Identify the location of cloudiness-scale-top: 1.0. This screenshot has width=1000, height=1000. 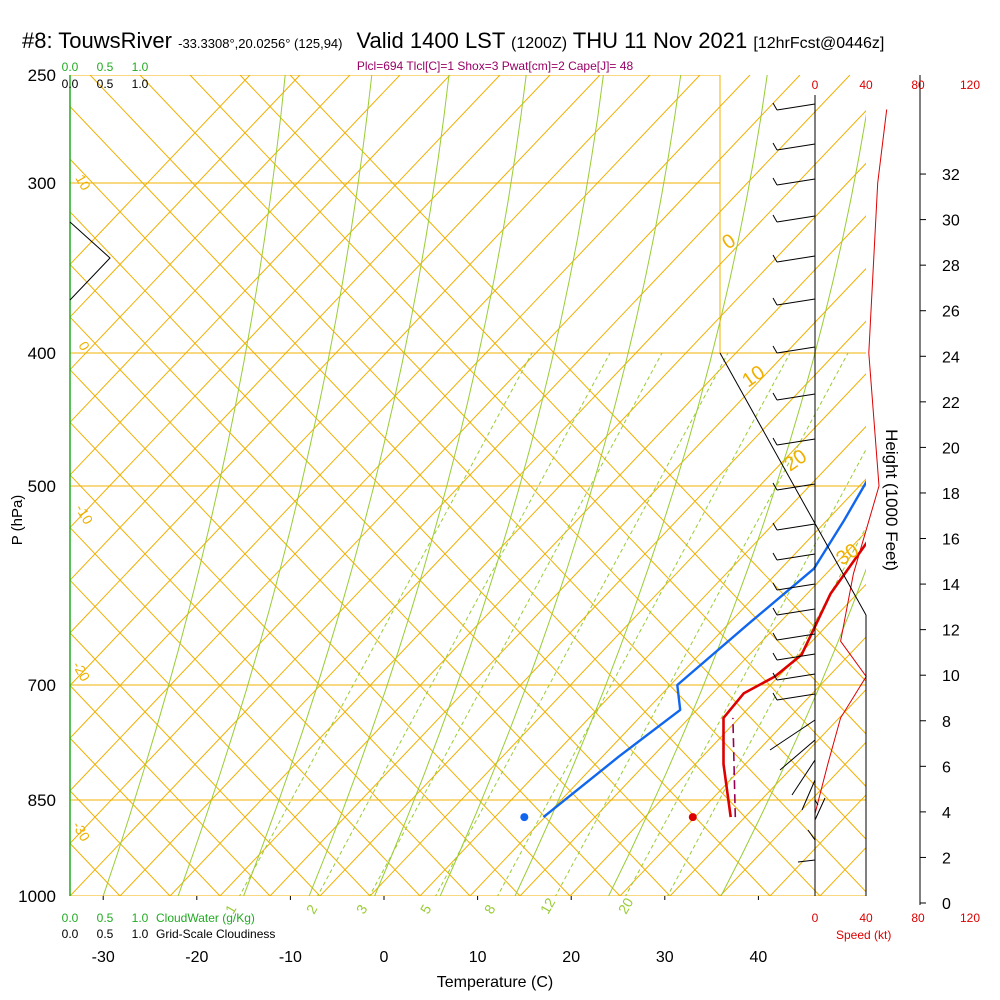
(140, 84).